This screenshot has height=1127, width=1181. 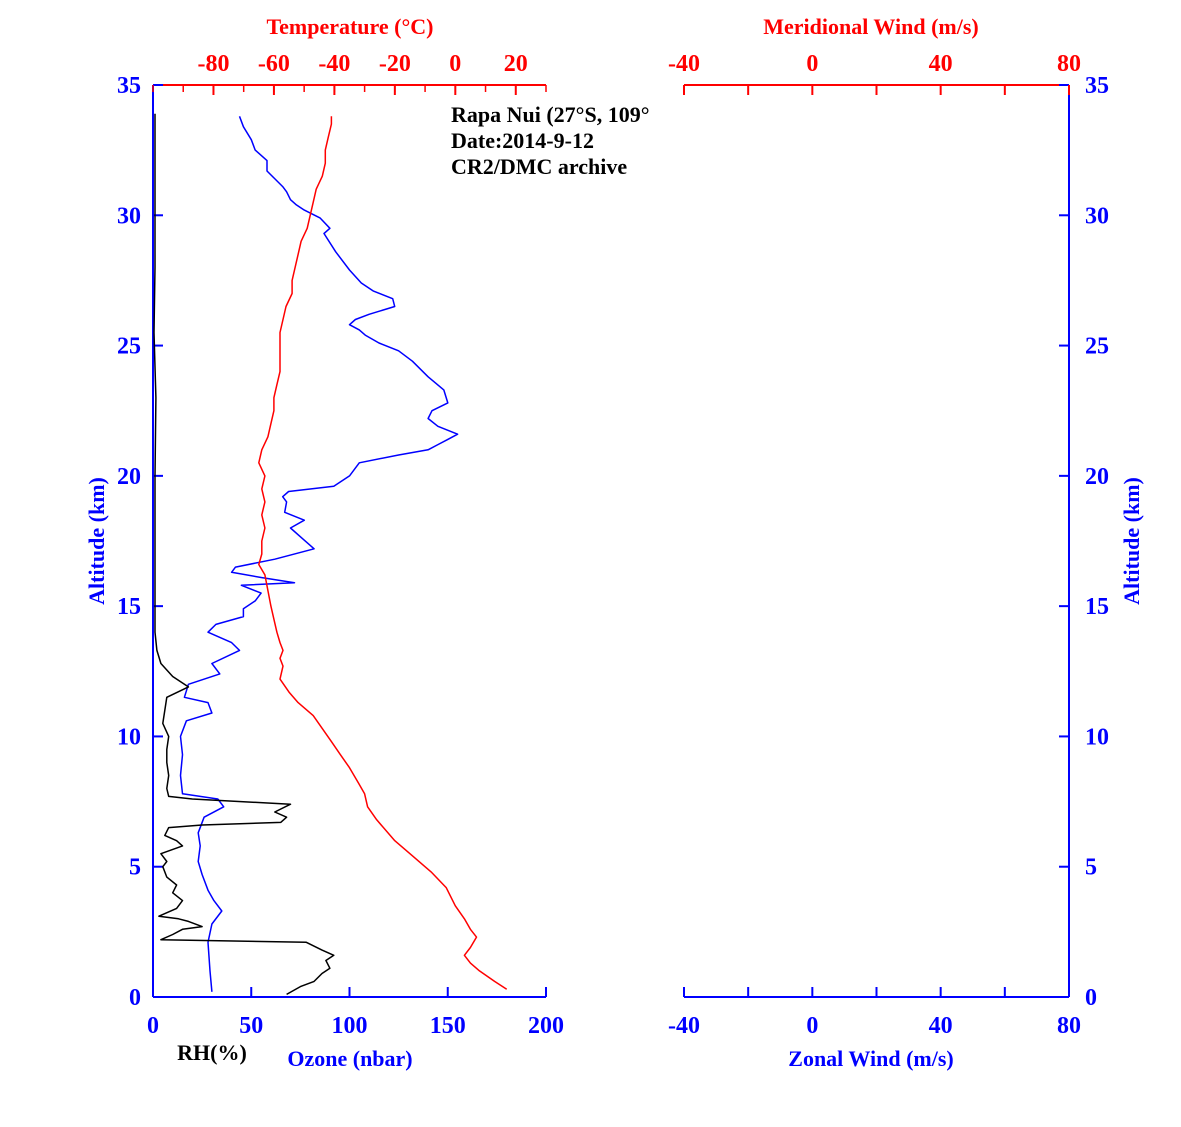 What do you see at coordinates (1097, 216) in the screenshot?
I see `right-y-tick-label: 30` at bounding box center [1097, 216].